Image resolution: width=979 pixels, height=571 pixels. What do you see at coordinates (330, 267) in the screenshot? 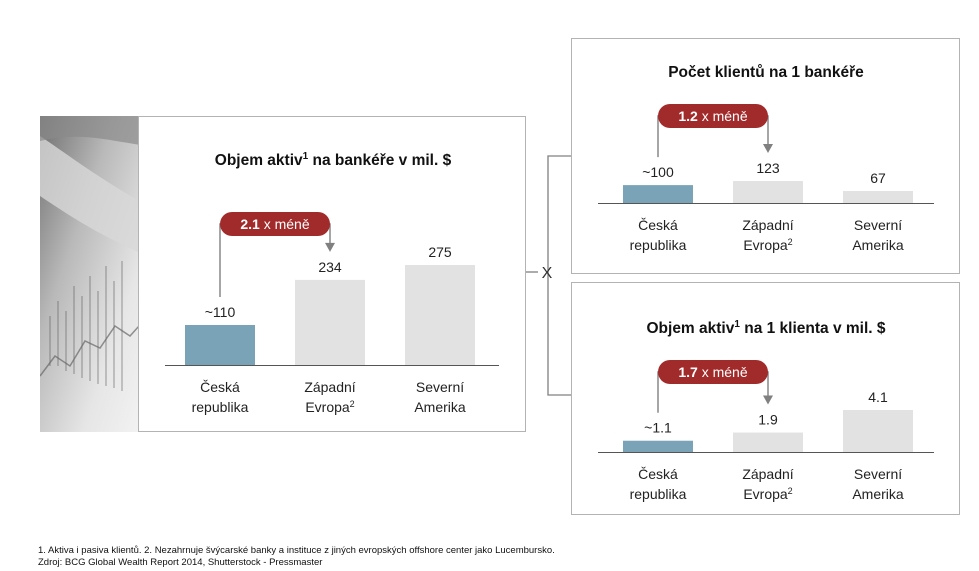
I see `value-label-2: 234` at bounding box center [330, 267].